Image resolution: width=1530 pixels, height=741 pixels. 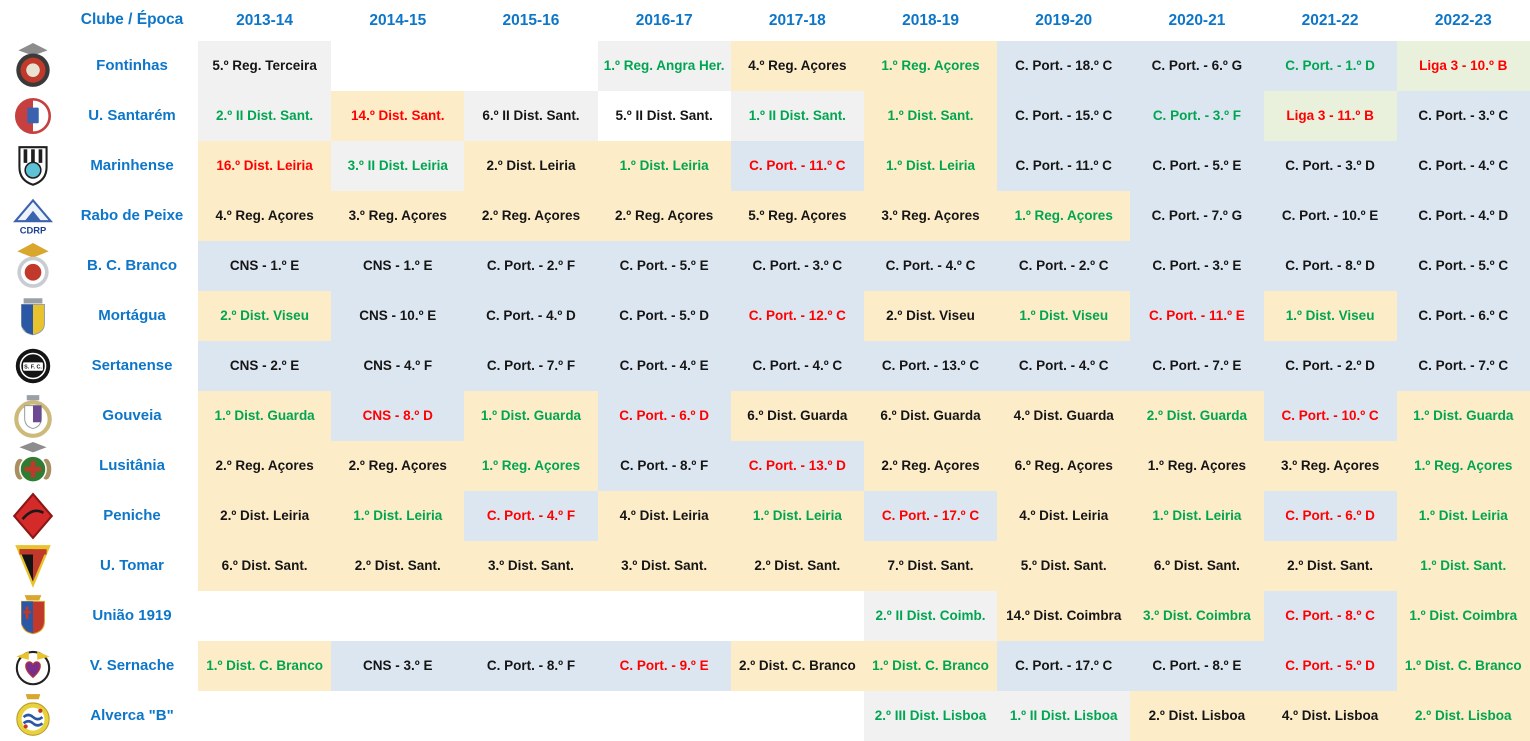 What do you see at coordinates (33, 316) in the screenshot?
I see `mortagua-crest` at bounding box center [33, 316].